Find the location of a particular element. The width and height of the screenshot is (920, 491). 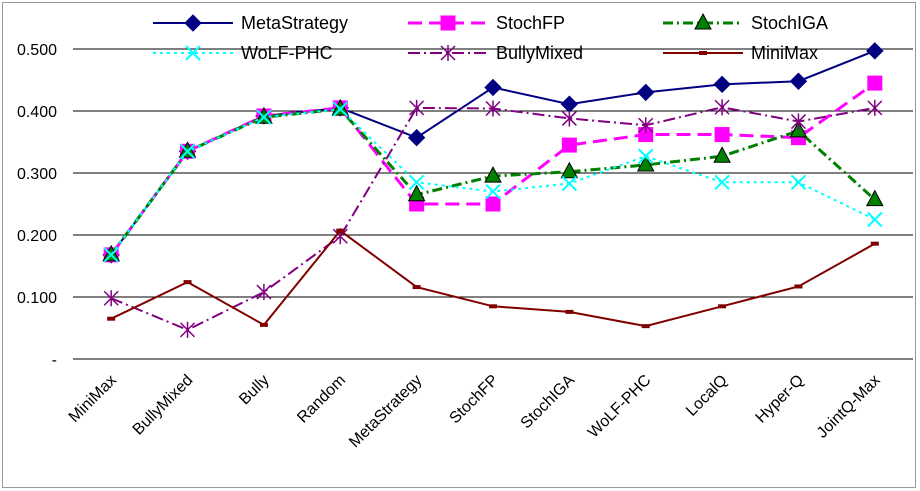

legend-item: MetaStrategy is located at coordinates (250, 23).